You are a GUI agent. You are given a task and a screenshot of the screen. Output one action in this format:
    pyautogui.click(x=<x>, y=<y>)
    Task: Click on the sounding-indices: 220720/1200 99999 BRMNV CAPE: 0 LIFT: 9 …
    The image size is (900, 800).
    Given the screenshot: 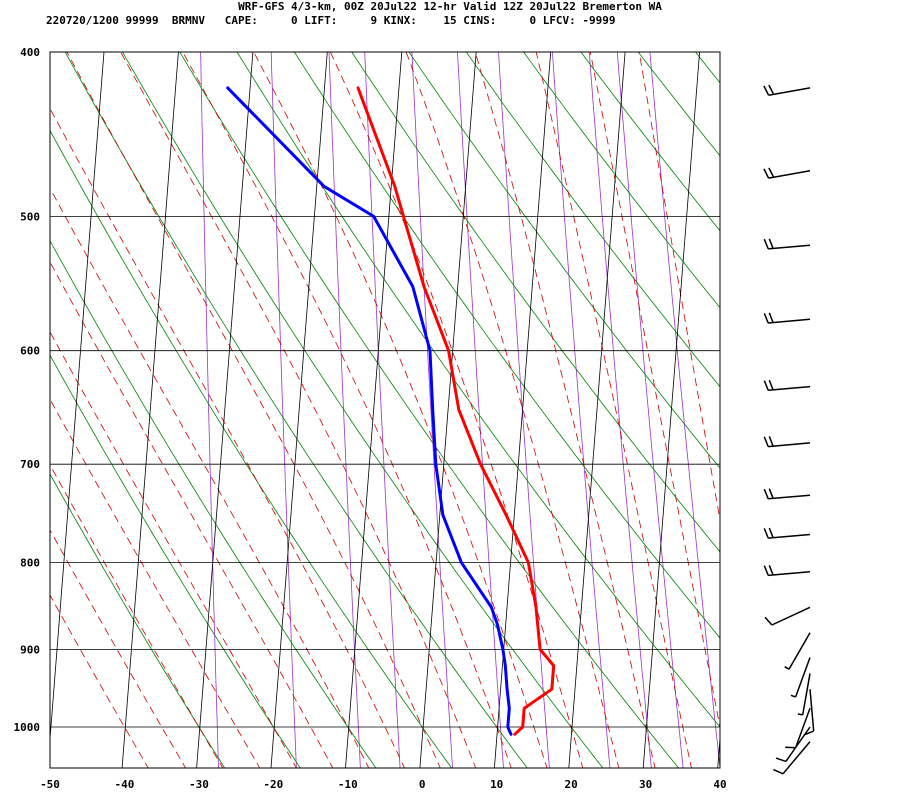 What is the action you would take?
    pyautogui.click(x=331, y=20)
    